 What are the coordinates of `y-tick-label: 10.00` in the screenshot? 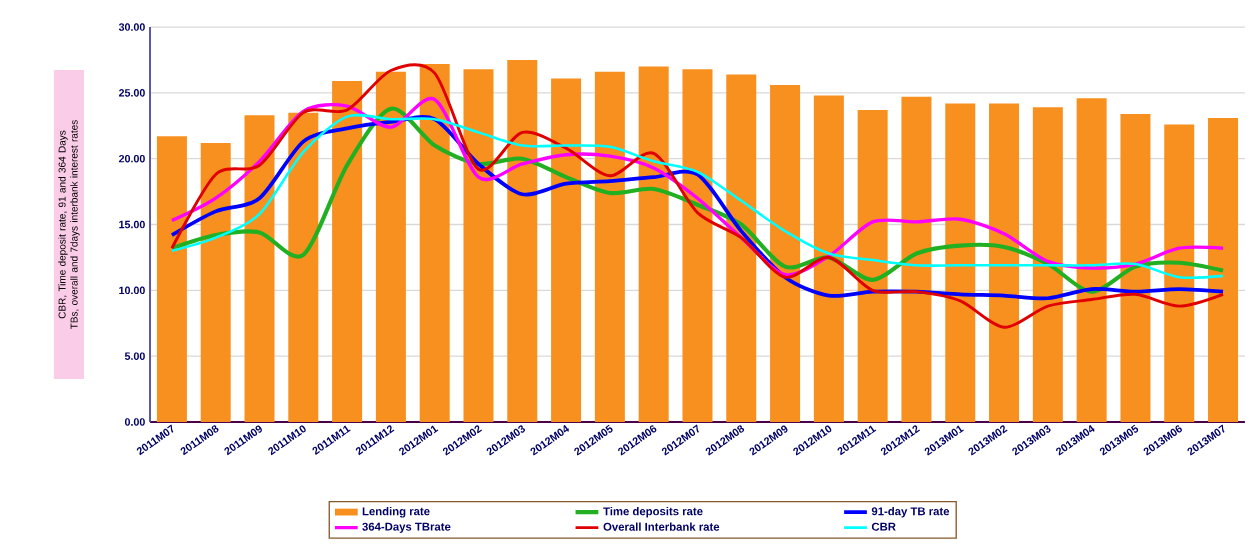 It's located at (132, 290).